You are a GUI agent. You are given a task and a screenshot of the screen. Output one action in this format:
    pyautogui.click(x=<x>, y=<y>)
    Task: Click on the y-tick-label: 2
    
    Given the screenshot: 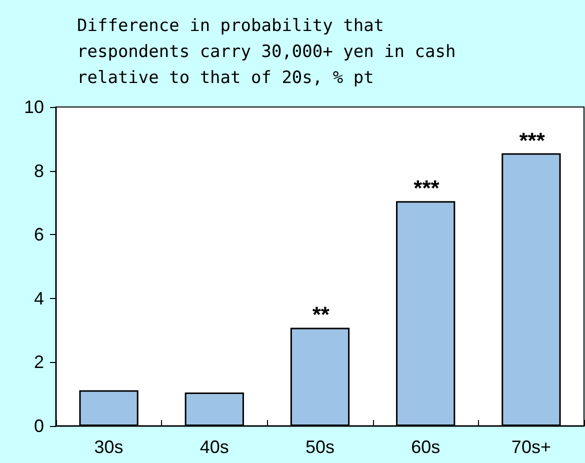 What is the action you would take?
    pyautogui.click(x=39, y=362)
    